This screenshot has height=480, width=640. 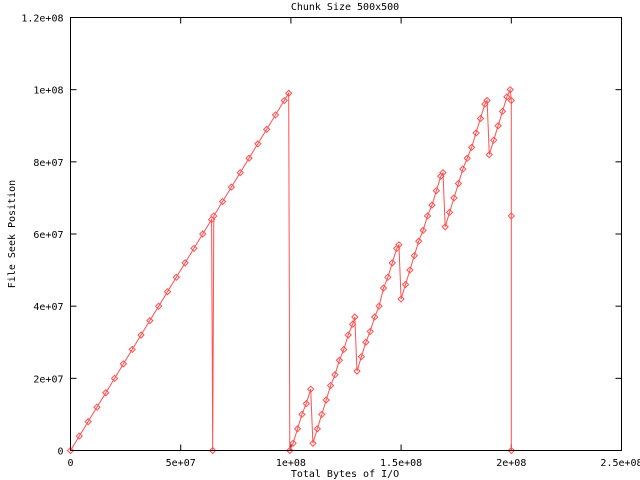 What do you see at coordinates (48, 91) in the screenshot?
I see `y-tick-label: 1e+08` at bounding box center [48, 91].